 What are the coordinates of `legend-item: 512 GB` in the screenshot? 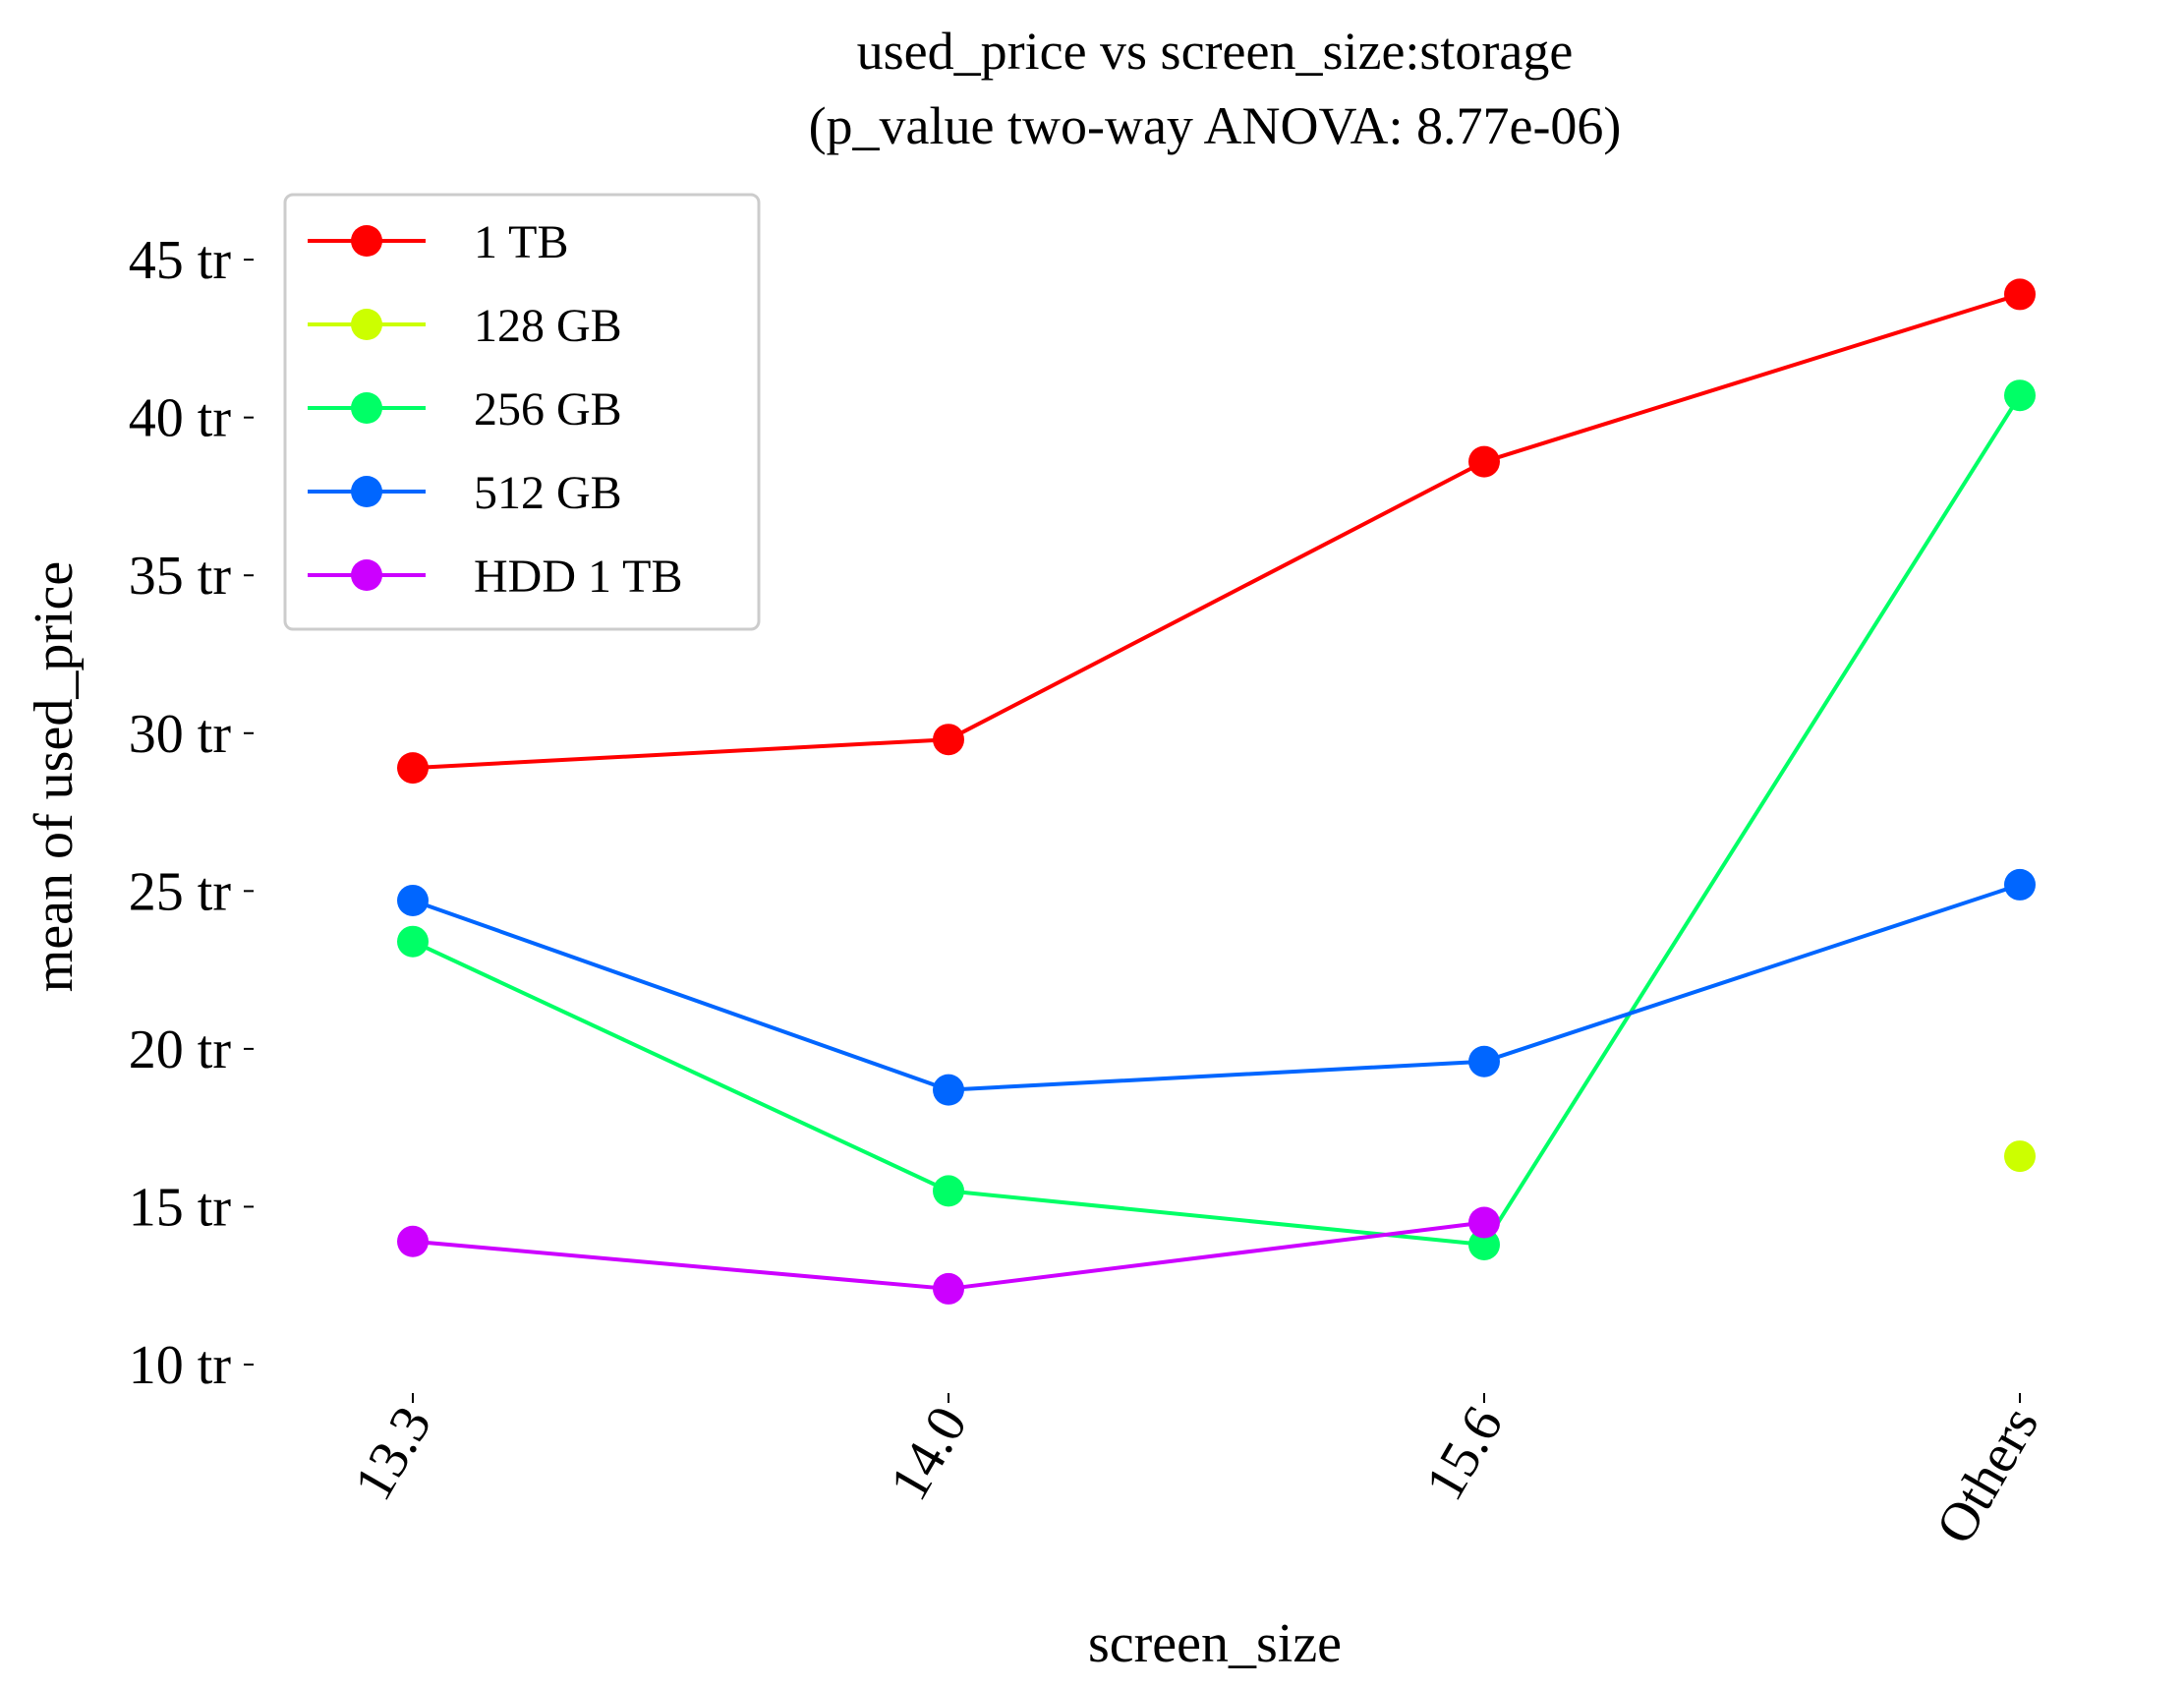 It's located at (465, 493).